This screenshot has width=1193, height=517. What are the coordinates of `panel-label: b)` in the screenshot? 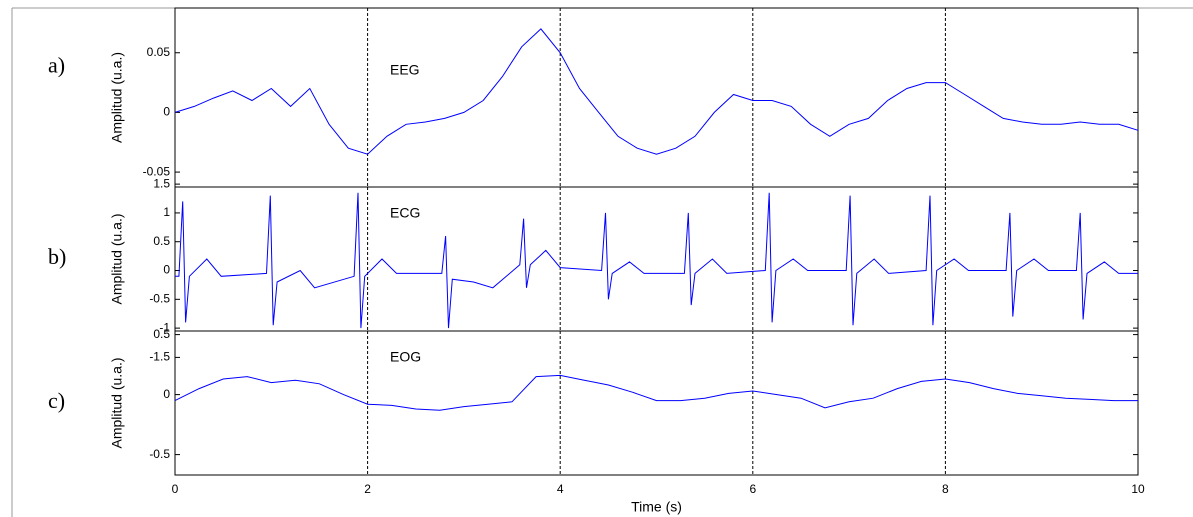 It's located at (57, 256).